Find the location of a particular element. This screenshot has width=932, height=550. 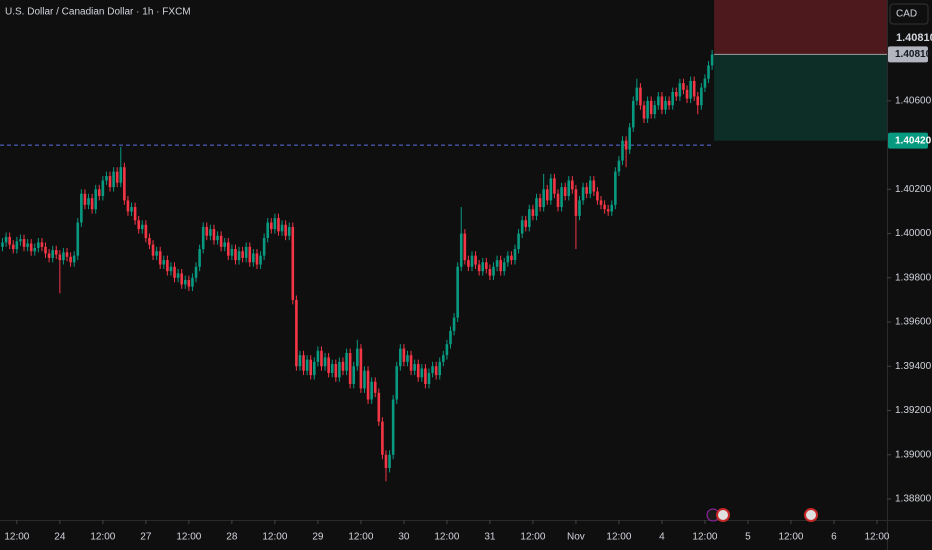

y-tick-label: 1.40000 is located at coordinates (913, 233).